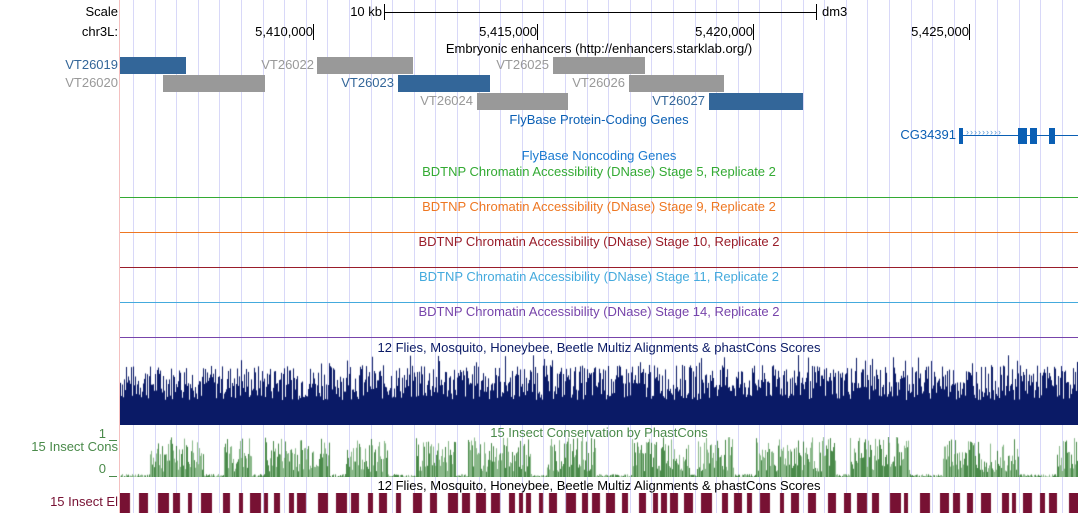 The height and width of the screenshot is (513, 1078). I want to click on dnase-stage5-signal, so click(599, 197).